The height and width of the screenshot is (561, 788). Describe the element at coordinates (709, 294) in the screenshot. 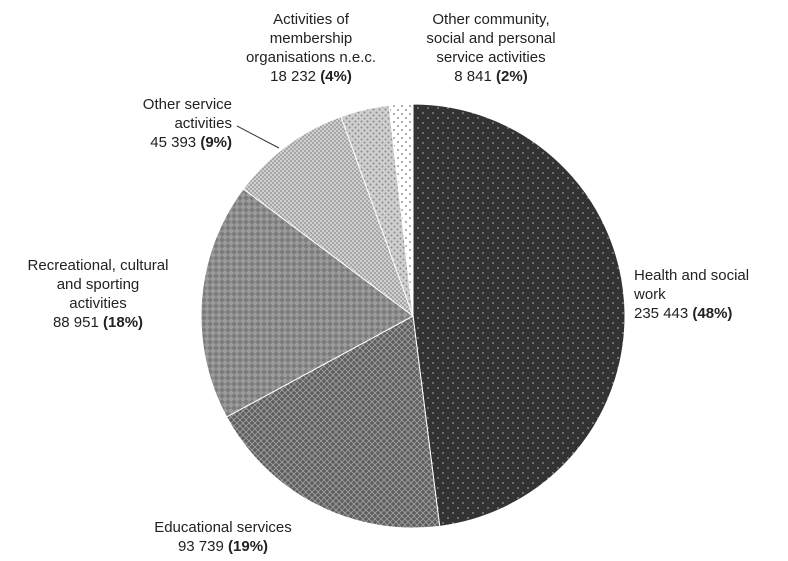

I see `label-health: Health and social work 235 443 (48%)` at that location.